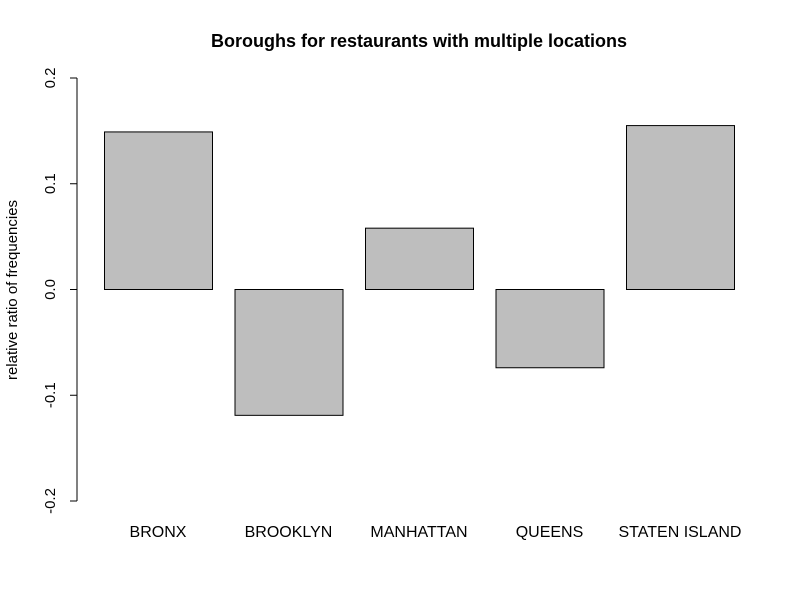 The height and width of the screenshot is (605, 800). Describe the element at coordinates (50, 289) in the screenshot. I see `y-tick-label: 0.0` at that location.